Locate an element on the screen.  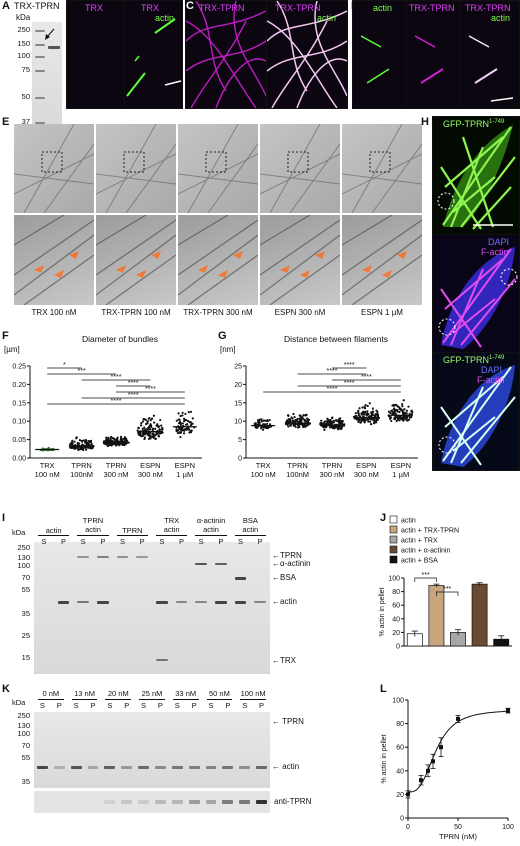
panel-a-marker-label: 100 is located at coordinates (23, 55).